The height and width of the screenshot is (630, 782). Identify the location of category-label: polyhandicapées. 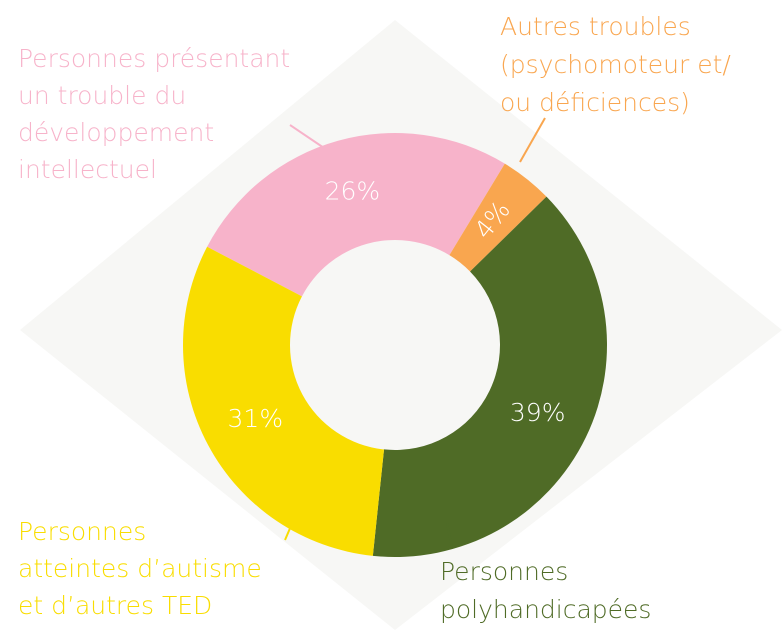
(545, 609).